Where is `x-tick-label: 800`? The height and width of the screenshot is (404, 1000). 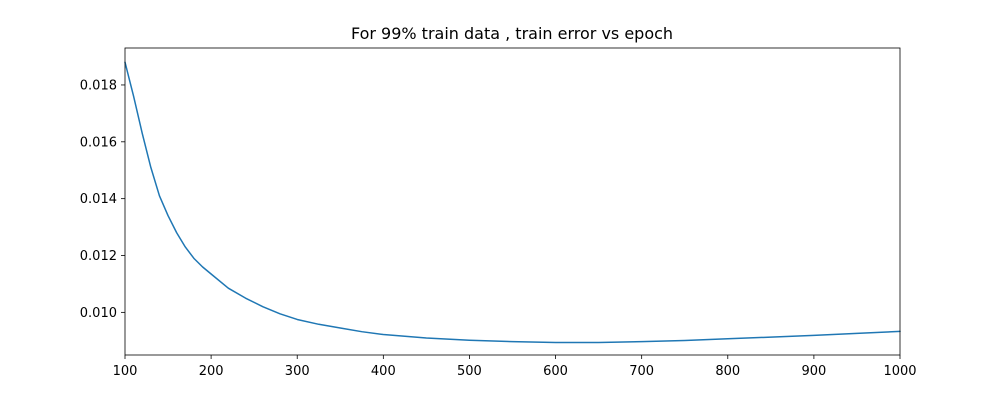
x-tick-label: 800 is located at coordinates (727, 371).